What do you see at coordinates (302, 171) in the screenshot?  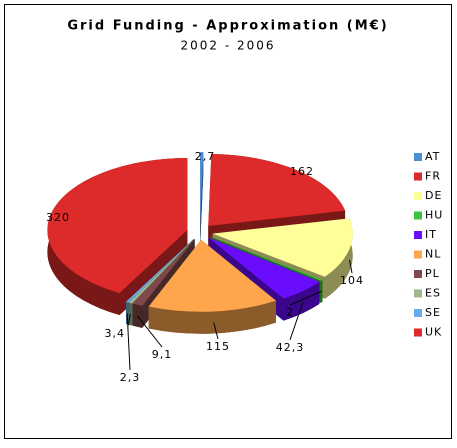 I see `data-label: 162` at bounding box center [302, 171].